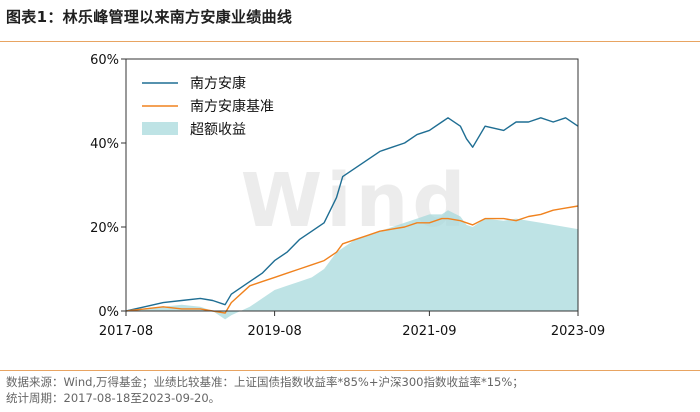 Image resolution: width=700 pixels, height=412 pixels. I want to click on x-tick-label: 2019-08, so click(274, 331).